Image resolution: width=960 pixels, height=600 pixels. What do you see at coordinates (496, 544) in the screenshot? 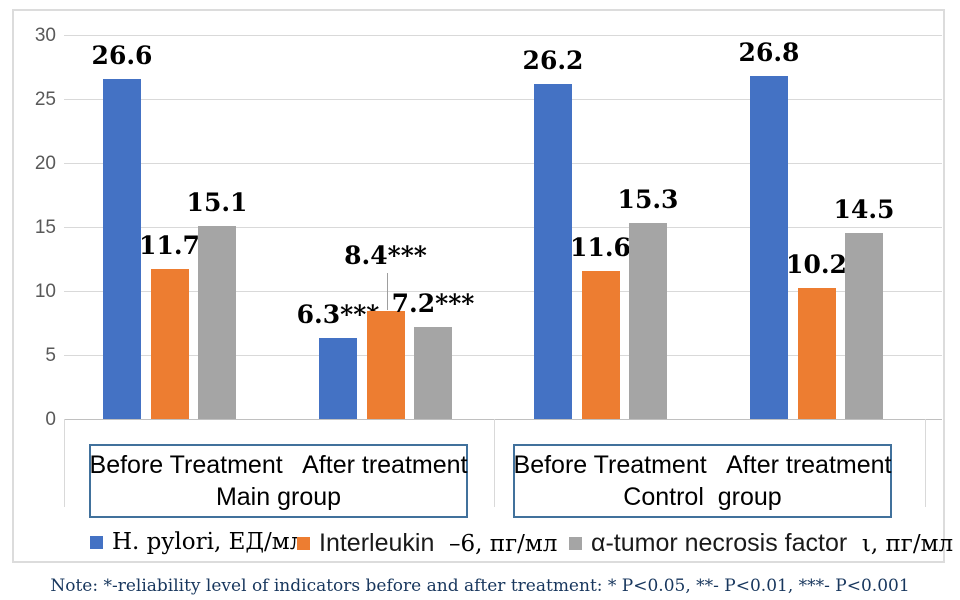
I see `legend-label: –6, пг/мл` at bounding box center [496, 544].